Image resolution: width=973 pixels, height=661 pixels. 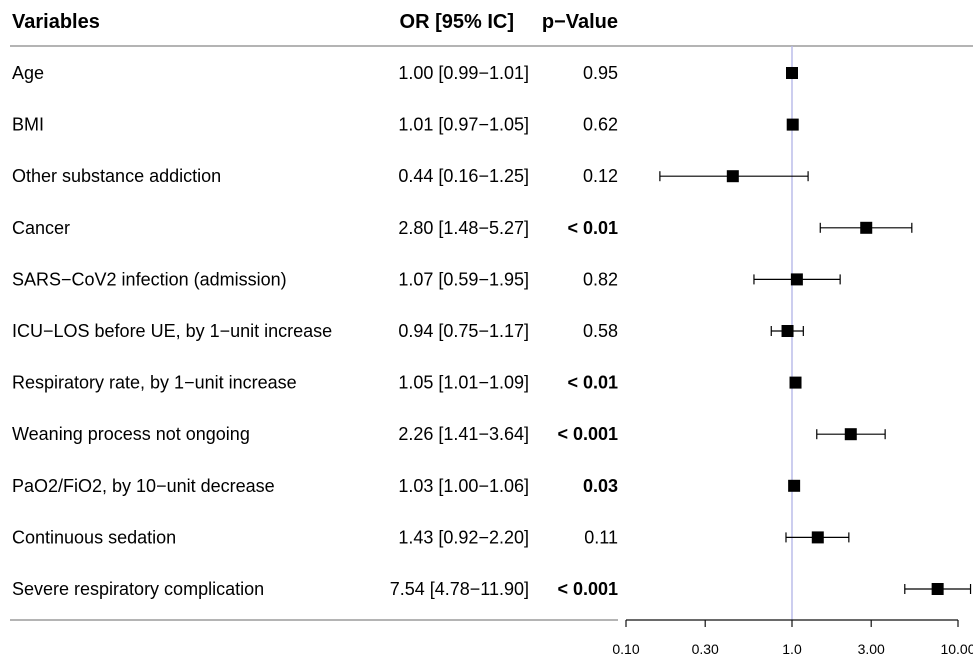 What do you see at coordinates (601, 537) in the screenshot?
I see `p-value-text: 0.11` at bounding box center [601, 537].